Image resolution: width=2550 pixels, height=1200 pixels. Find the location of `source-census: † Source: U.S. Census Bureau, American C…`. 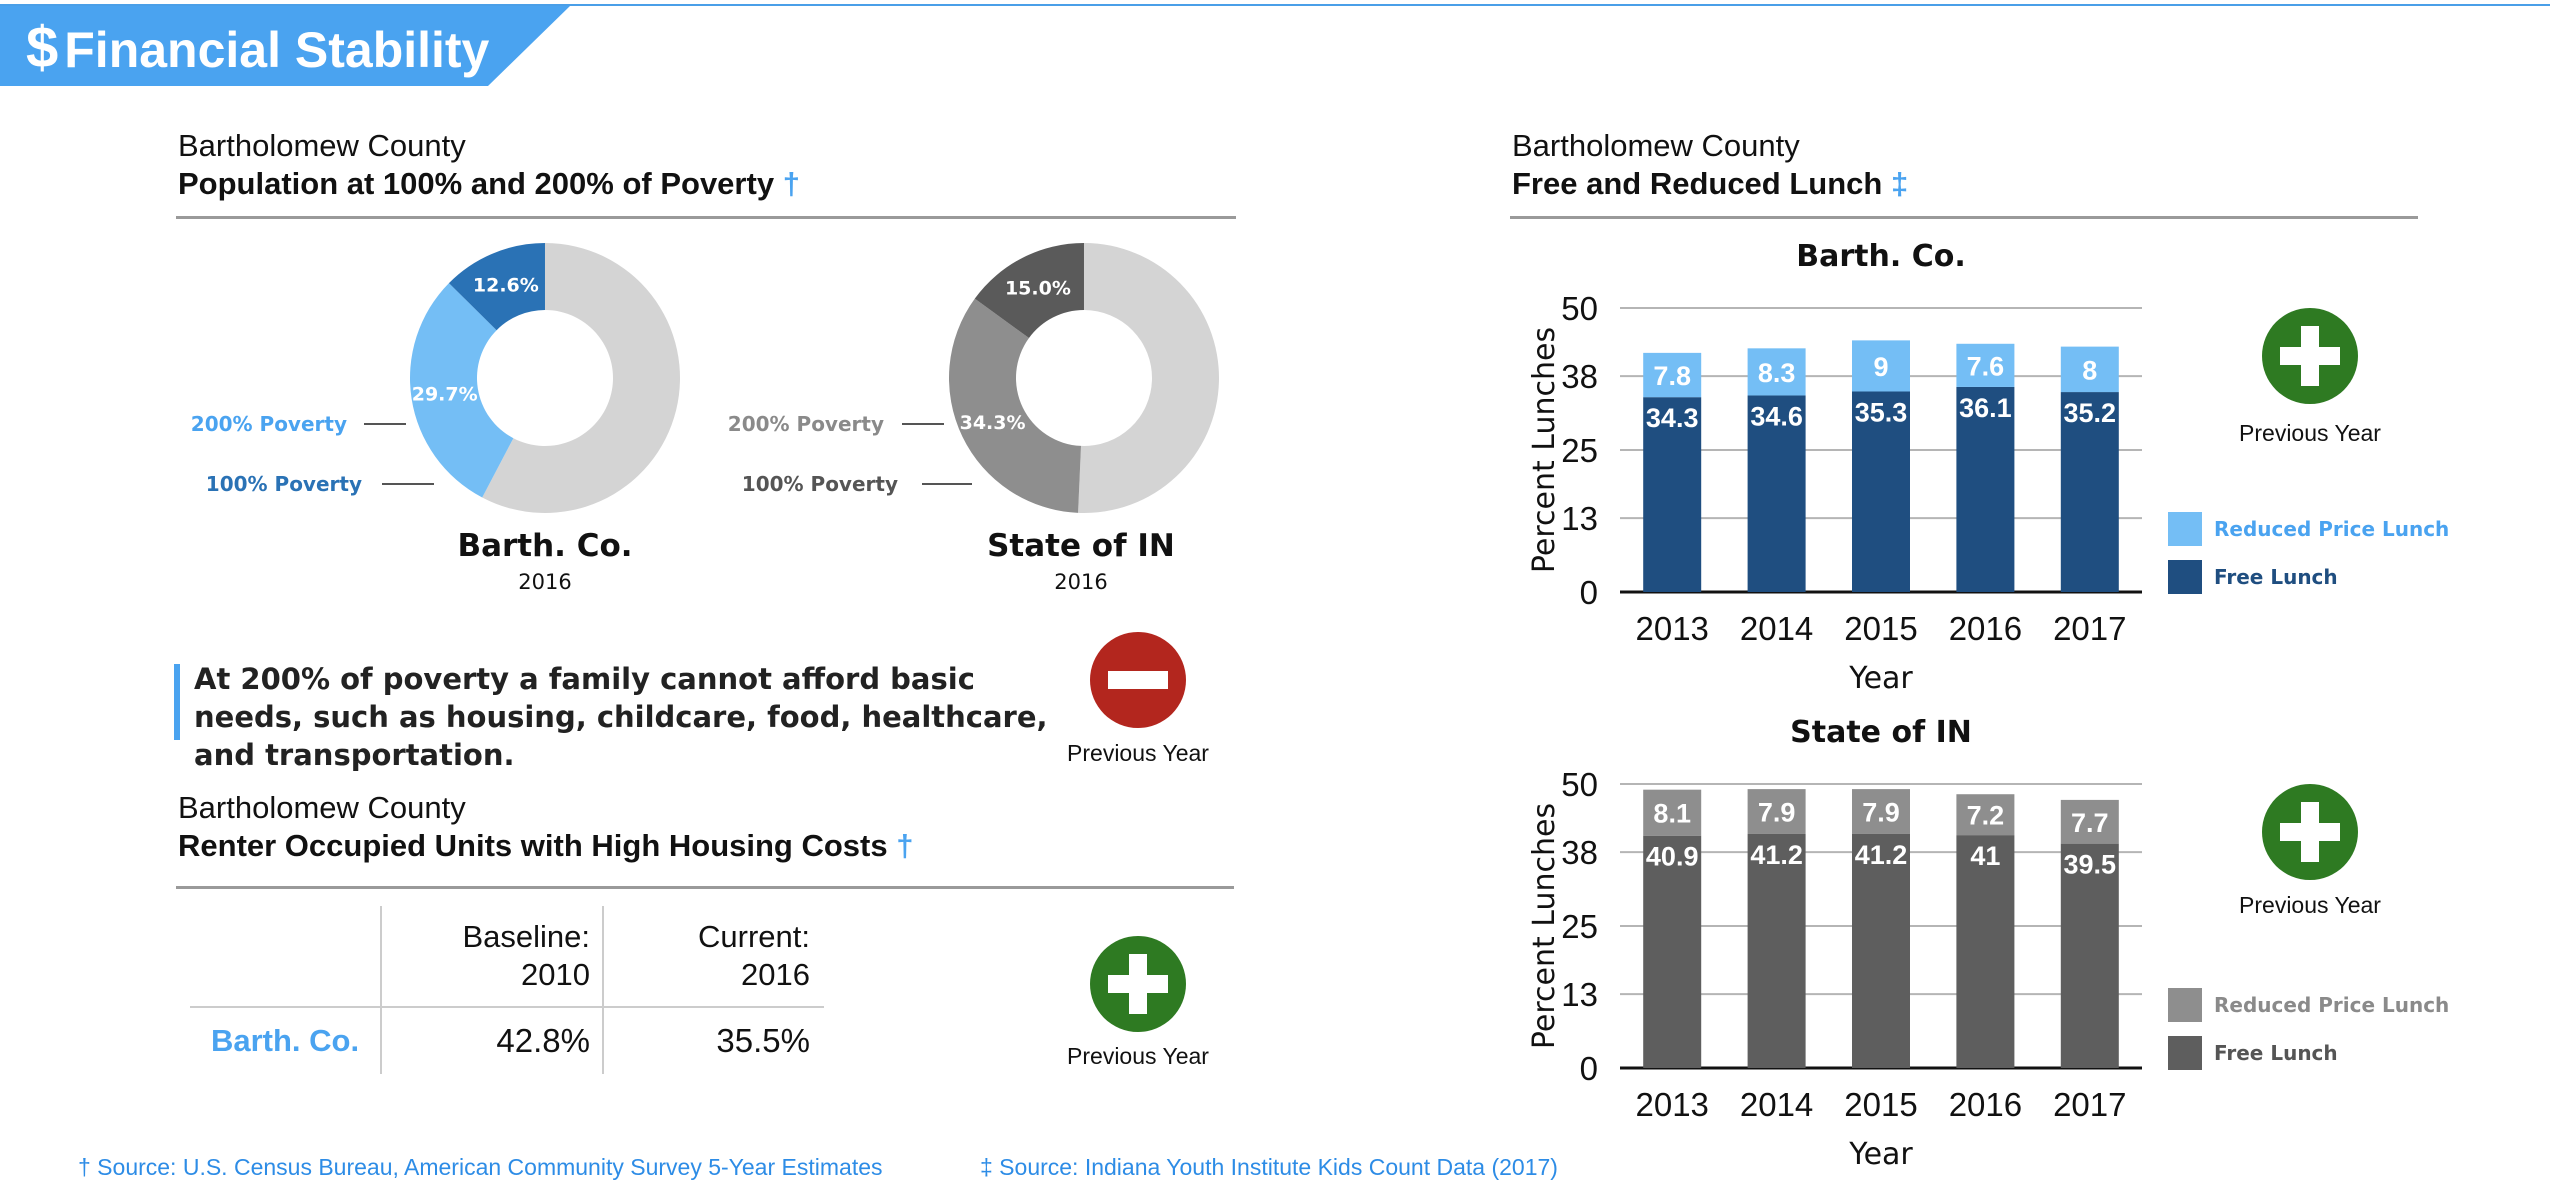

source-census: † Source: U.S. Census Bureau, American C… is located at coordinates (480, 1167).